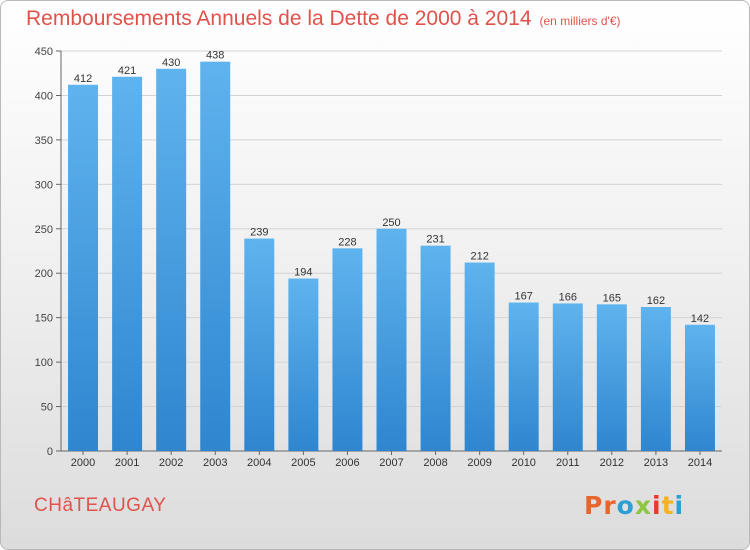 This screenshot has width=750, height=550. I want to click on data-label: 166, so click(568, 297).